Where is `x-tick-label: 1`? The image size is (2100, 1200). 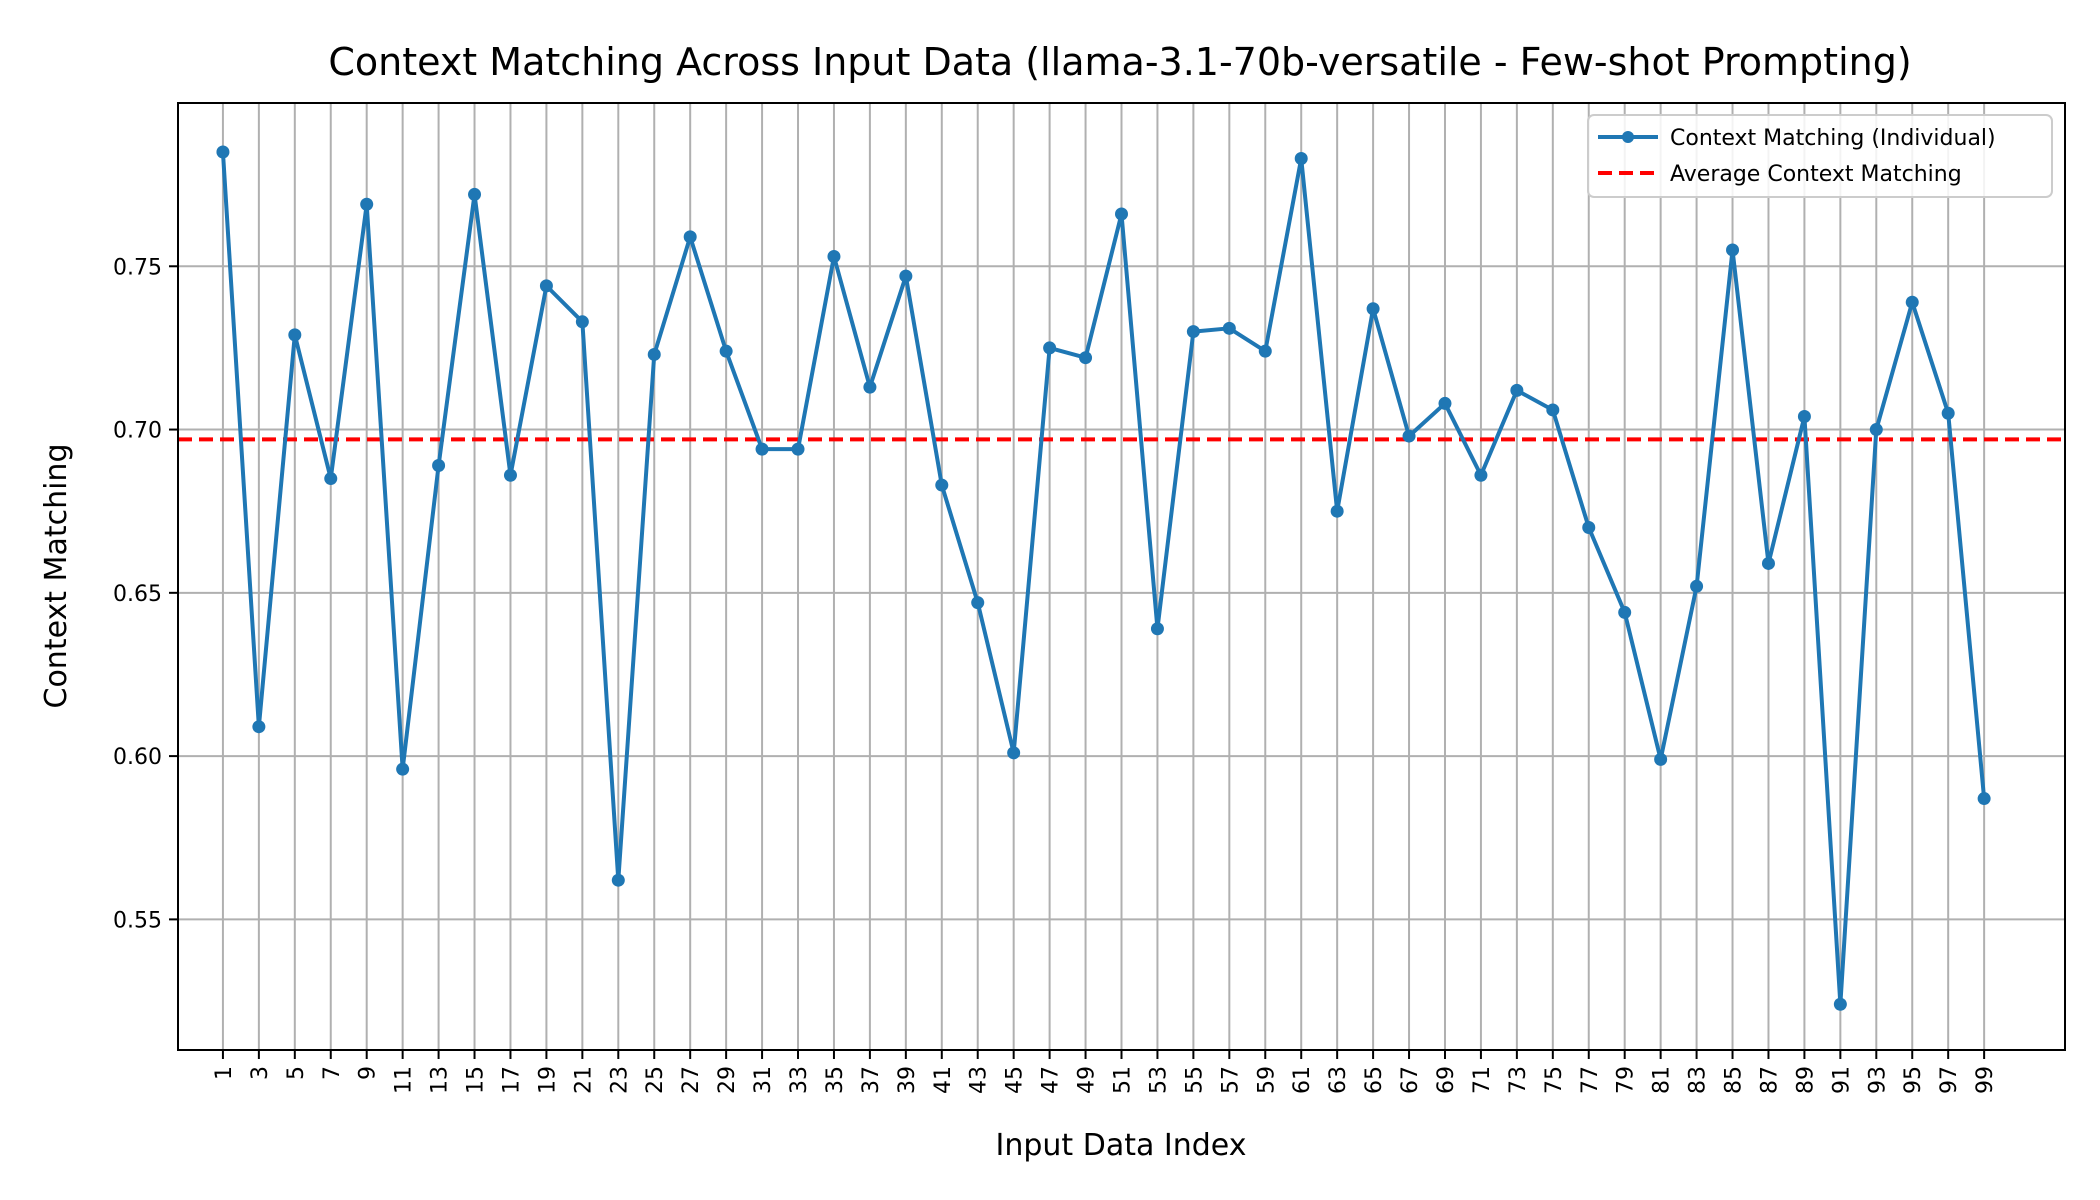 x-tick-label: 1 is located at coordinates (224, 1073).